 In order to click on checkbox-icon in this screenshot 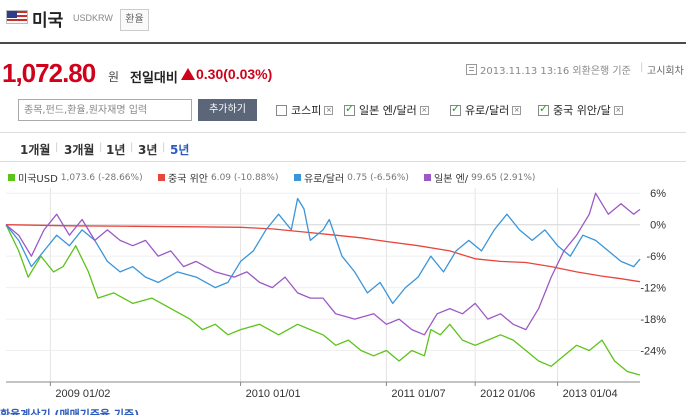, I will do `click(281, 110)`.